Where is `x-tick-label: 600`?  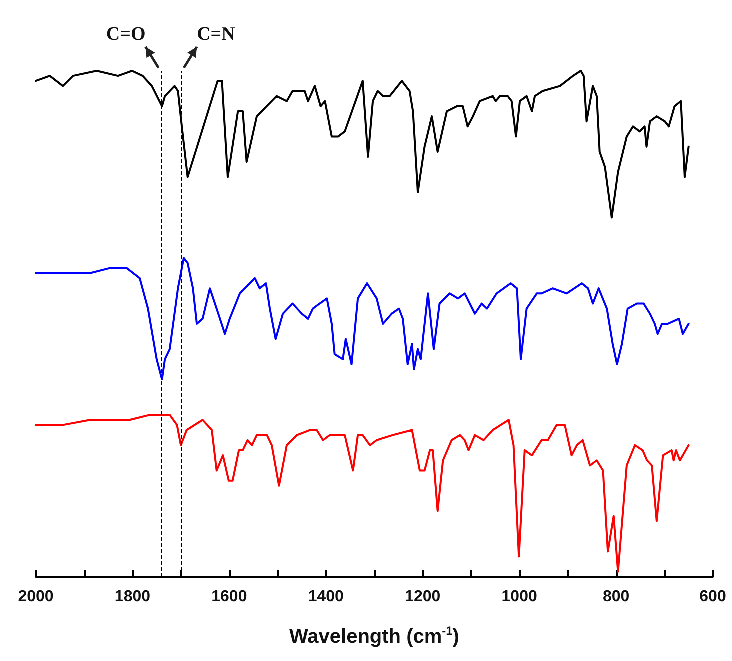 x-tick-label: 600 is located at coordinates (713, 597).